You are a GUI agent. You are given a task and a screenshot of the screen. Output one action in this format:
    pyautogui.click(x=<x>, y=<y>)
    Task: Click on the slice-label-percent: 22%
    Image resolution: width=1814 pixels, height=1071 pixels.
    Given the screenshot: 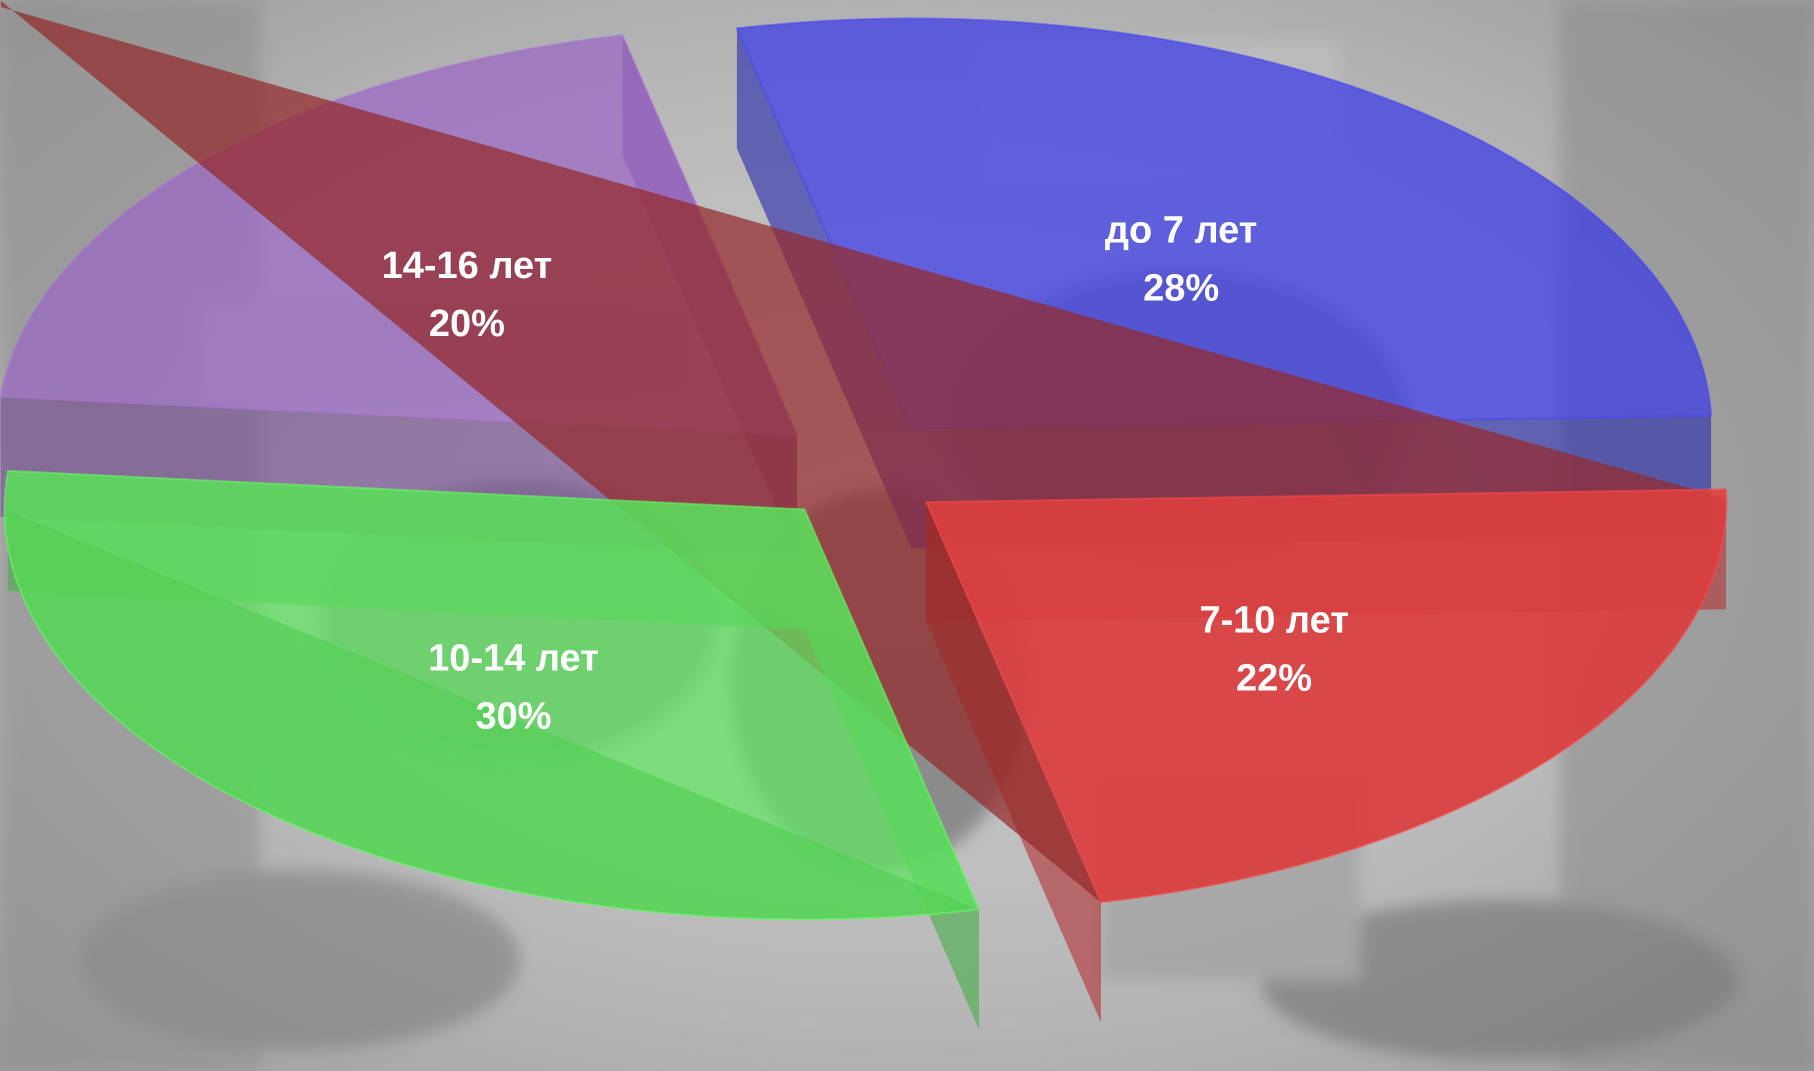 What is the action you would take?
    pyautogui.click(x=1274, y=678)
    